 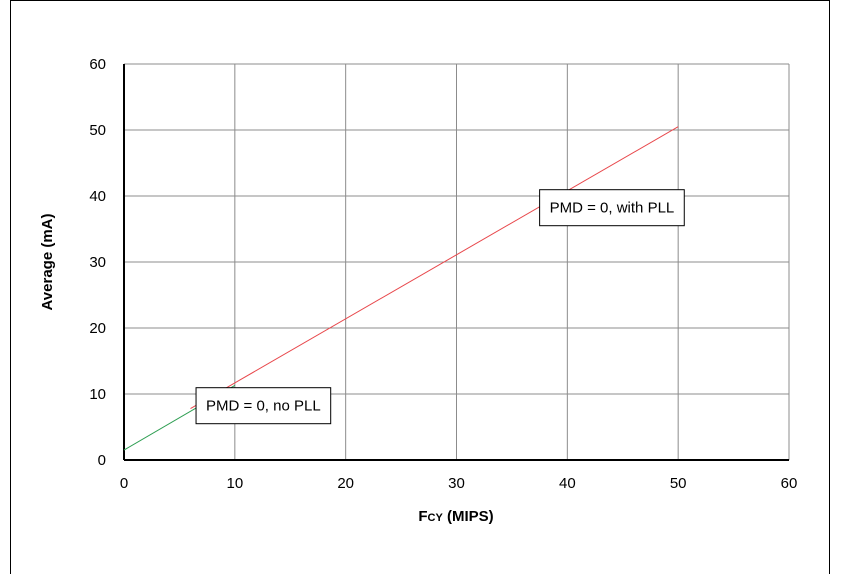 I want to click on x-tick-label: 20, so click(x=345, y=483).